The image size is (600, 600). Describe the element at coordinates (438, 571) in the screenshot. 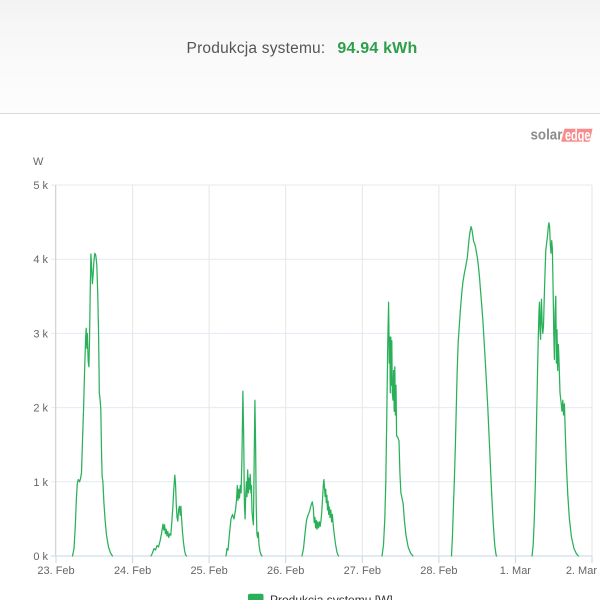

I see `svg-text: 28. Feb` at that location.